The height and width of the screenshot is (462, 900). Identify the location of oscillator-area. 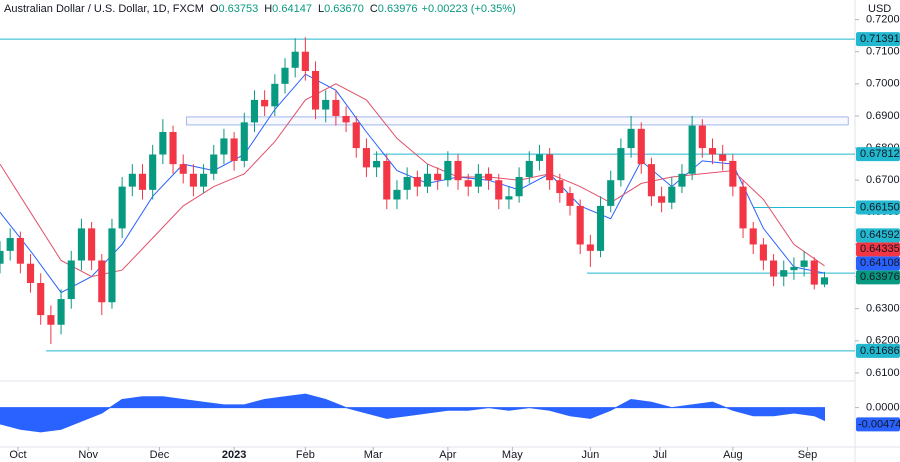
(412, 413).